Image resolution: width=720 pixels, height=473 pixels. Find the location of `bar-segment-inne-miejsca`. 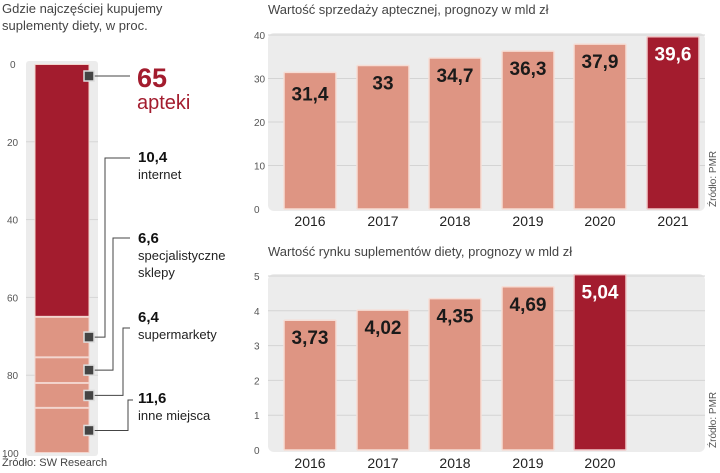

bar-segment-inne-miejsca is located at coordinates (62, 430).